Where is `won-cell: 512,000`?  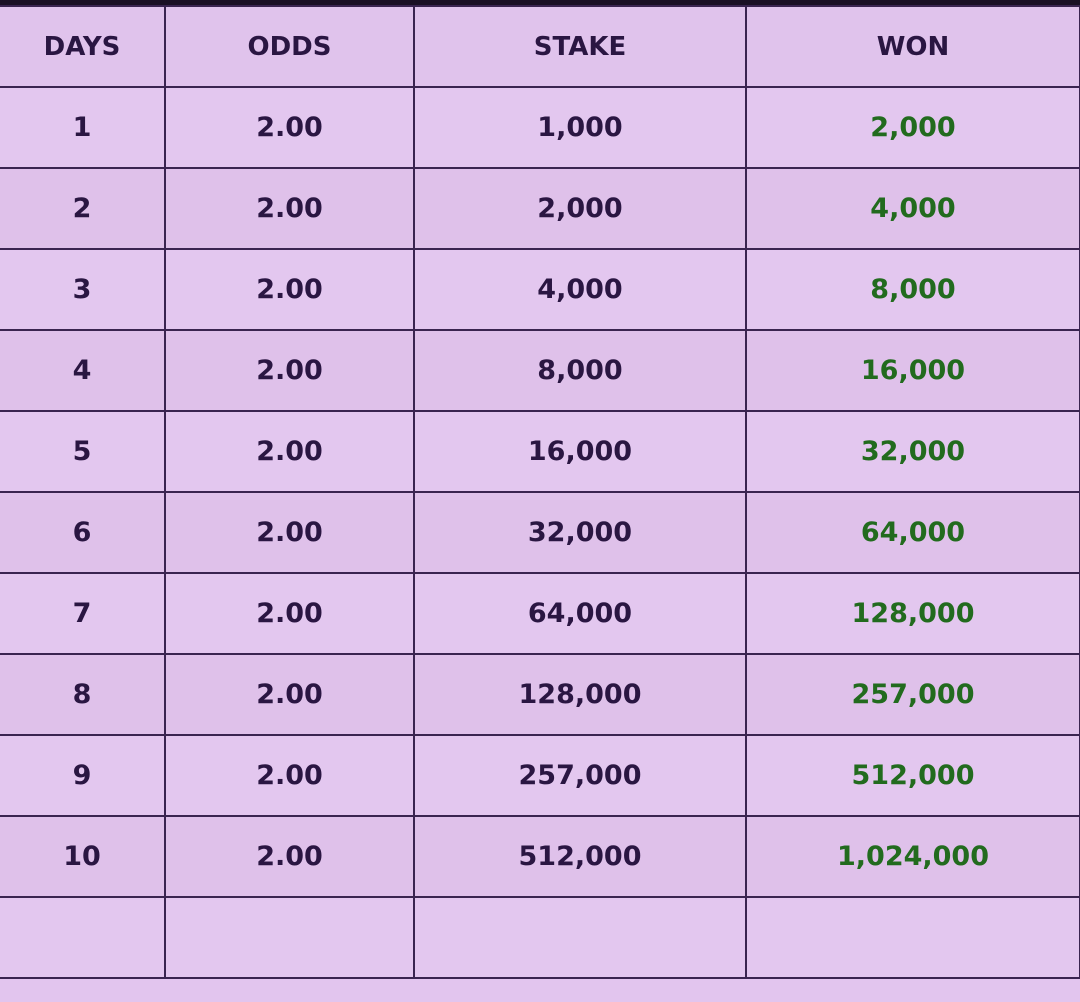
won-cell: 512,000 is located at coordinates (912, 775).